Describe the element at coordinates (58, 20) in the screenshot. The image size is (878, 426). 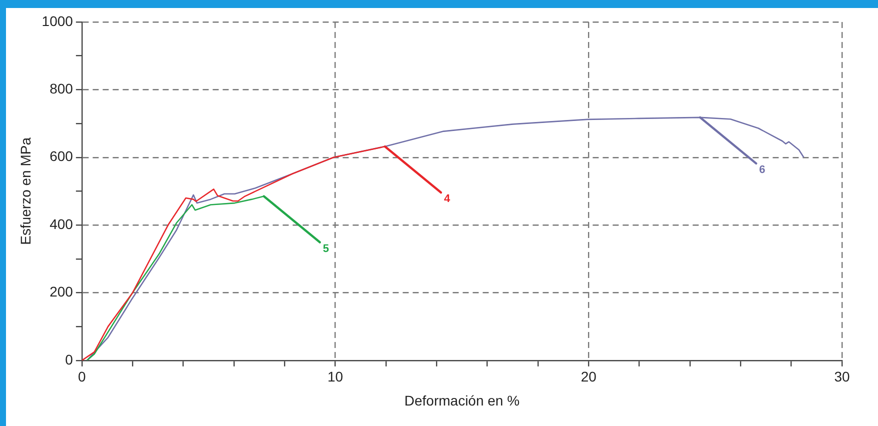
I see `y-tick-label: 1000` at that location.